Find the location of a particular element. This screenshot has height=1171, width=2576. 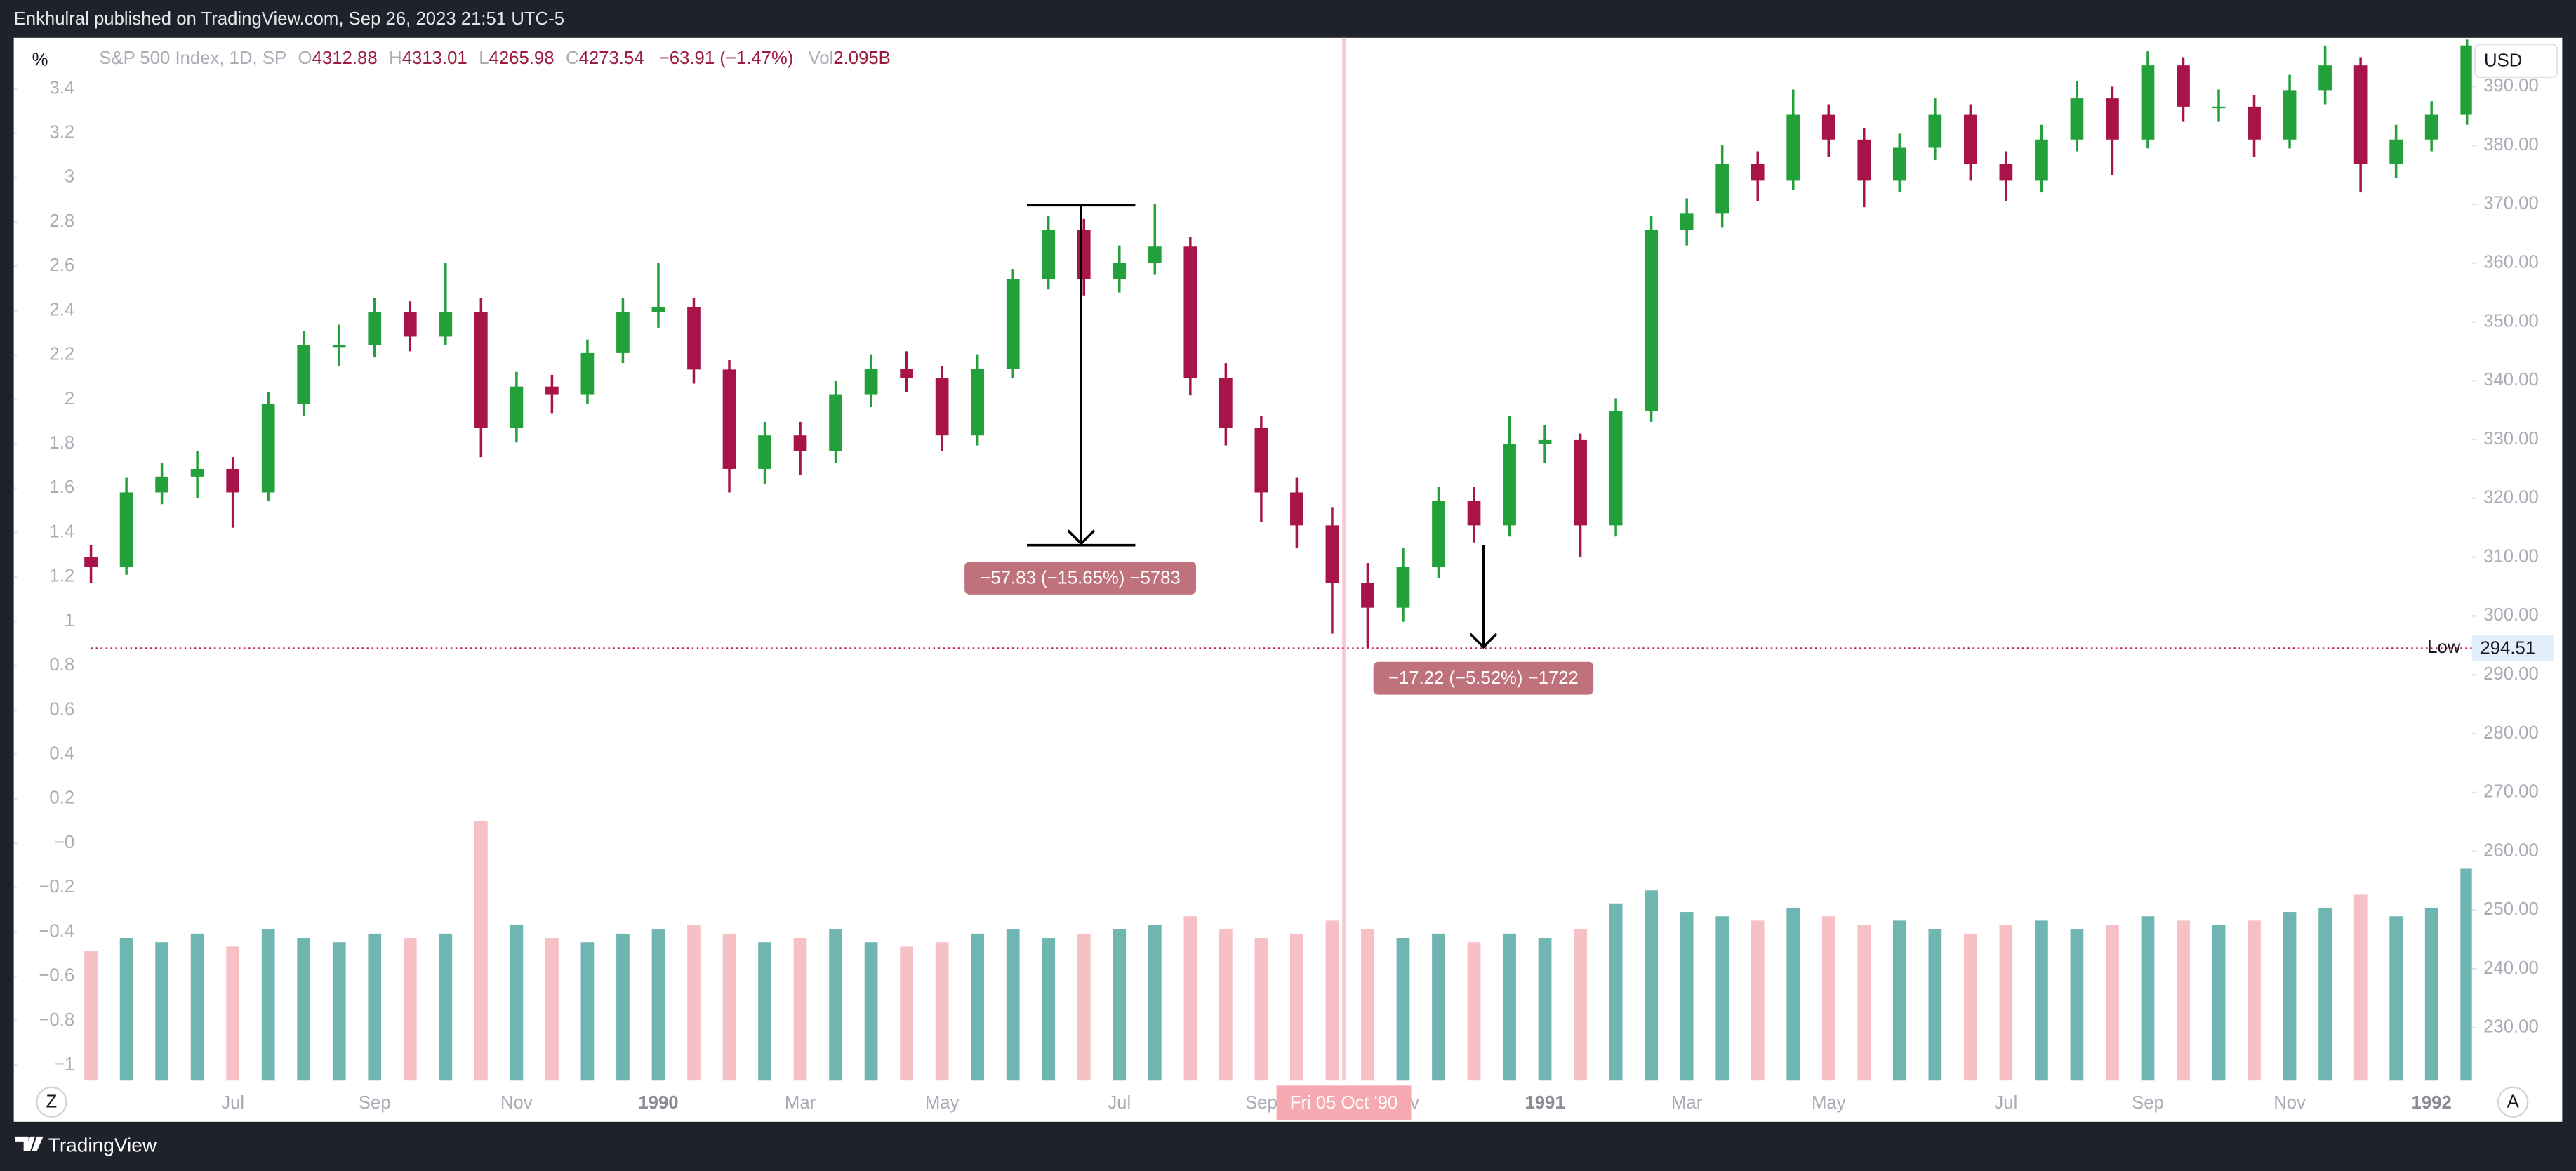

y2-tick-label: 2.6 is located at coordinates (62, 265).